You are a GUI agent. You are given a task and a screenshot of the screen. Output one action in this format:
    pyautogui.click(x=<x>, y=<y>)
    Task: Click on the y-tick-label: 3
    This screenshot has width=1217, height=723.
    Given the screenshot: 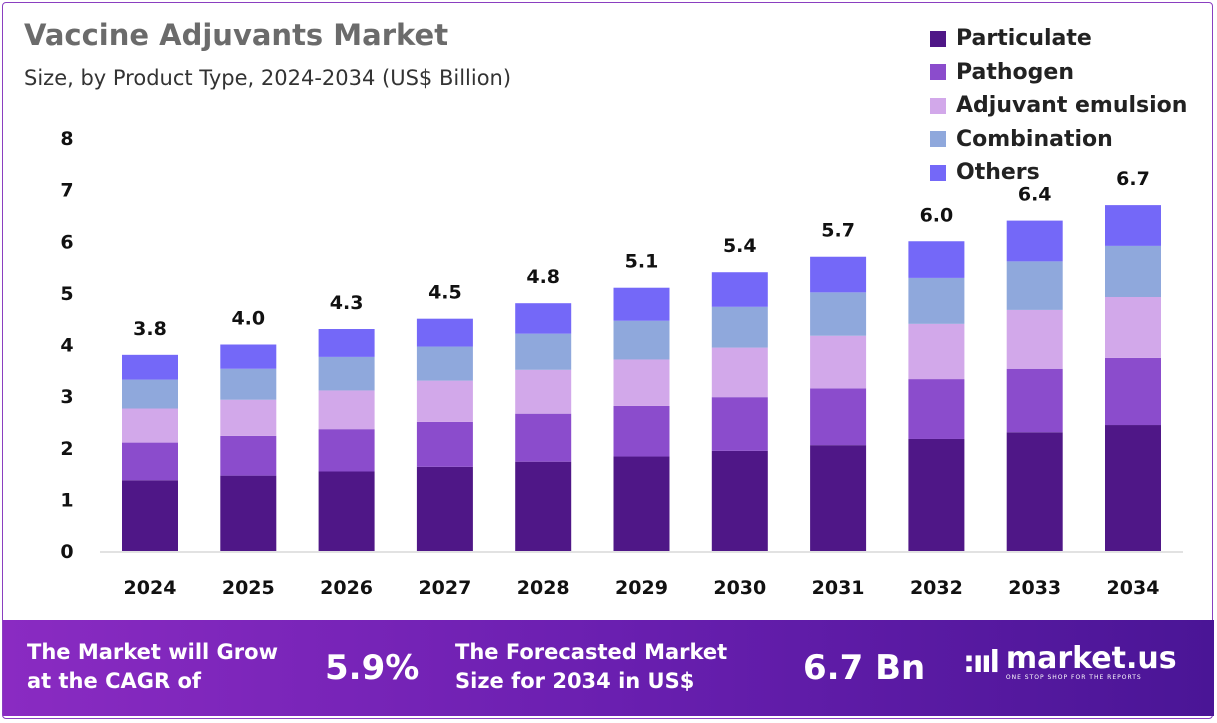 What is the action you would take?
    pyautogui.click(x=66, y=397)
    